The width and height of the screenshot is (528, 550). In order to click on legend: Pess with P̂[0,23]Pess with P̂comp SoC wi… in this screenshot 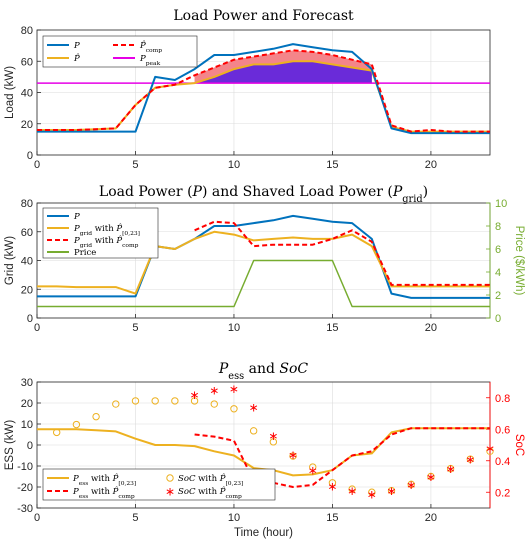, I will do `click(159, 484)`.